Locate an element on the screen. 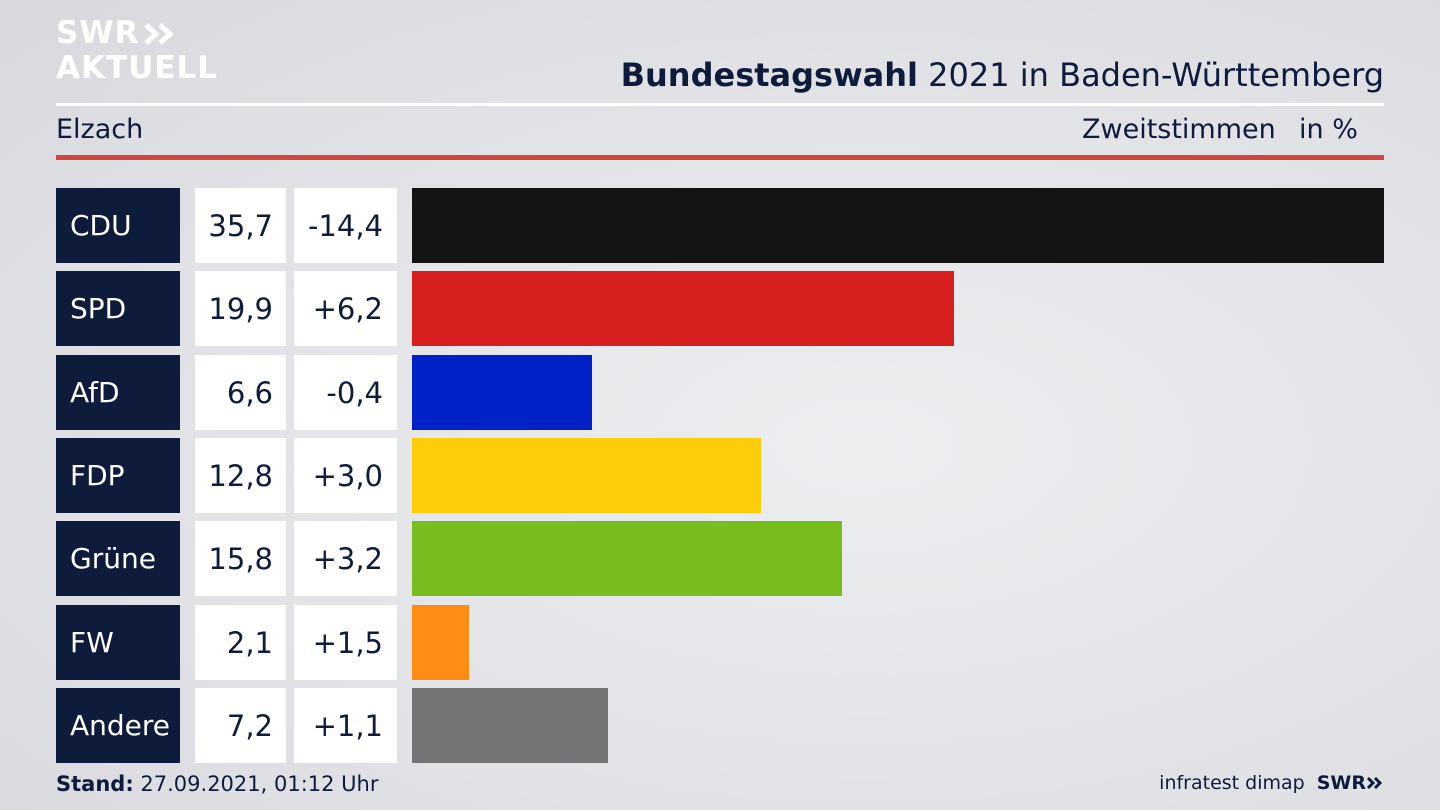 Image resolution: width=1440 pixels, height=810 pixels. swr-aktuell-logo: SWR AKTUELL is located at coordinates (137, 51).